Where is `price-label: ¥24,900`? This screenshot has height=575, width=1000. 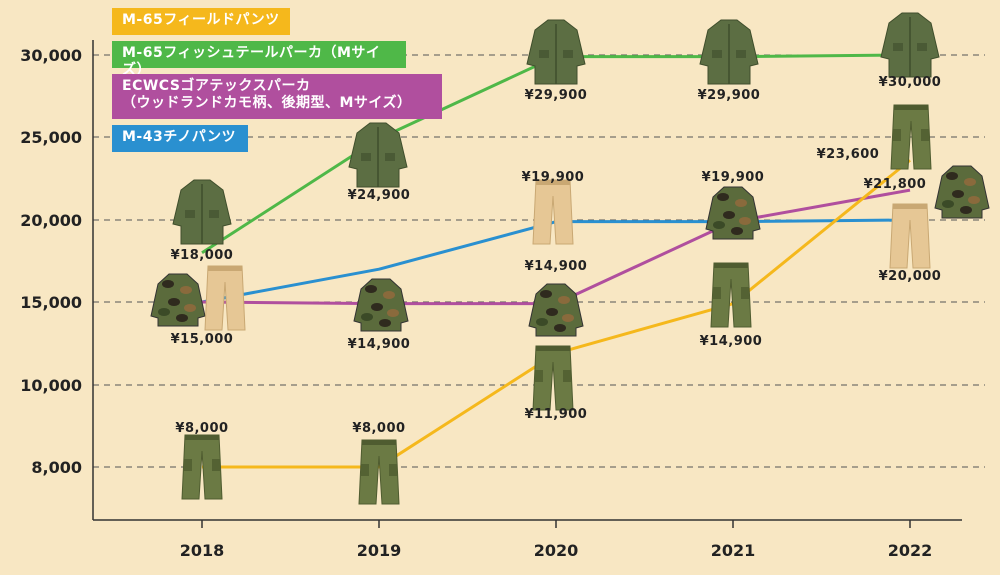
price-label: ¥24,900 is located at coordinates (379, 195).